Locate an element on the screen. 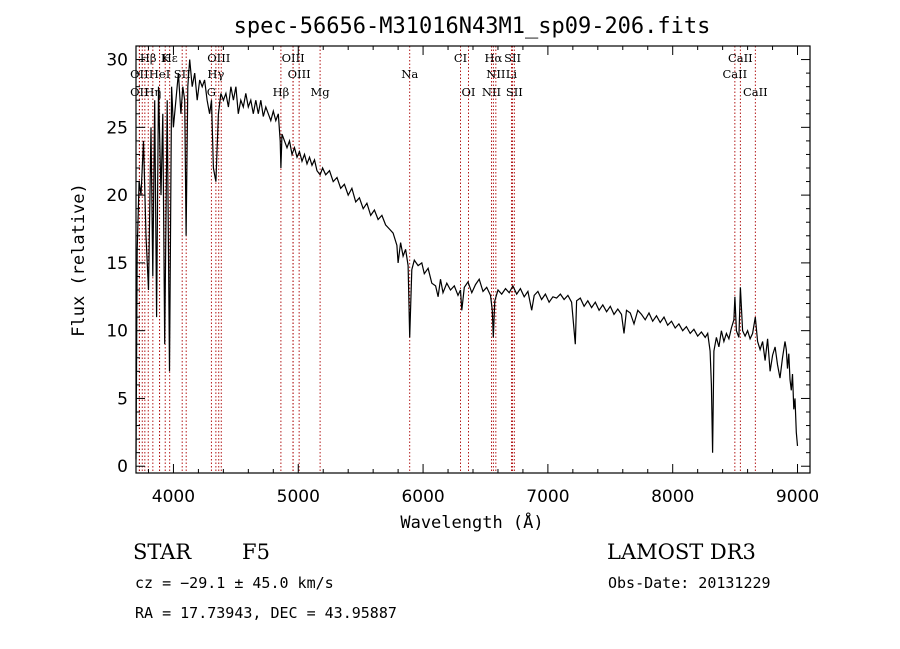  y-tick-label-20: 20 is located at coordinates (117, 196).